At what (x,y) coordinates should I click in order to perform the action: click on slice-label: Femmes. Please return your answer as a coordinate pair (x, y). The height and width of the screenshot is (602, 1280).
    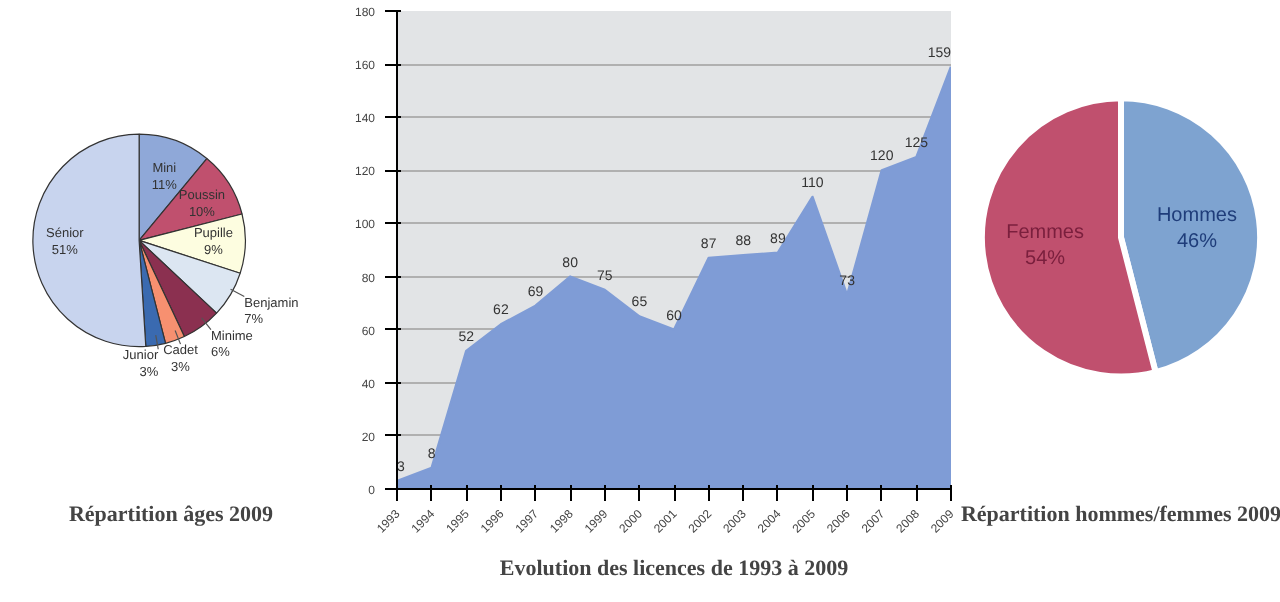
    Looking at the image, I should click on (1045, 232).